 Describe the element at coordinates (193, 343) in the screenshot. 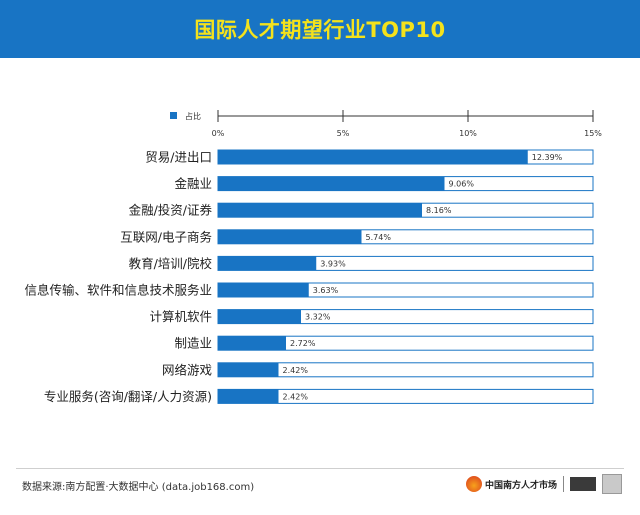

I see `category-label: 制造业` at that location.